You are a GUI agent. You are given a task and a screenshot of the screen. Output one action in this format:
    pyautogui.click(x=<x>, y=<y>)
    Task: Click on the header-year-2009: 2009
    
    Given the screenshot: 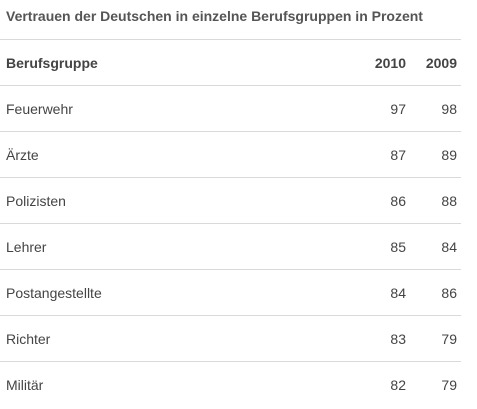 What is the action you would take?
    pyautogui.click(x=441, y=63)
    